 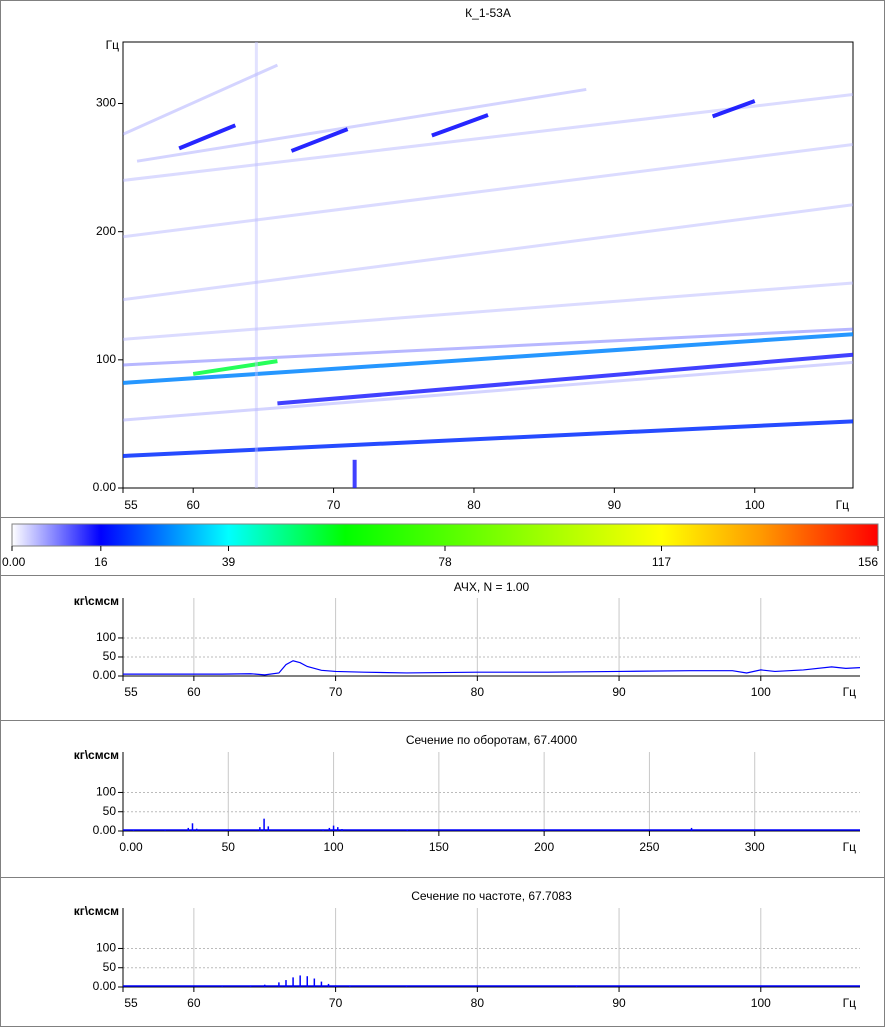 What do you see at coordinates (491, 896) in the screenshot?
I see `chart-title: Сечение по частоте, 67.7083` at bounding box center [491, 896].